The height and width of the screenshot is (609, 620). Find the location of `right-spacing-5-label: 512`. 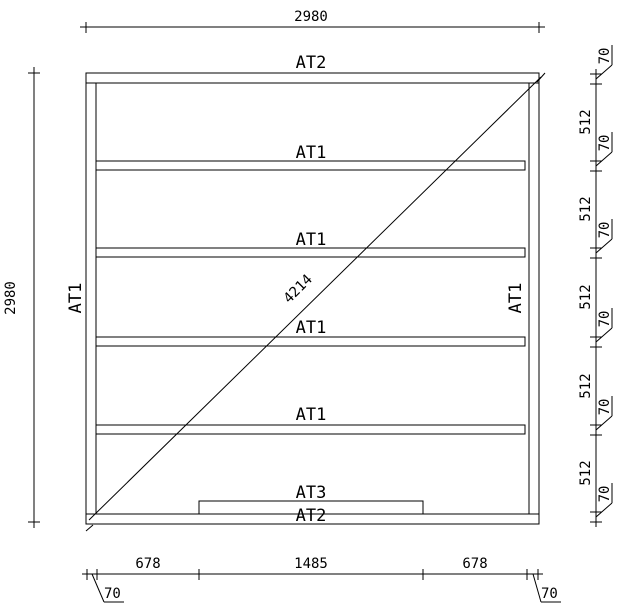

right-spacing-5-label: 512 is located at coordinates (586, 472).